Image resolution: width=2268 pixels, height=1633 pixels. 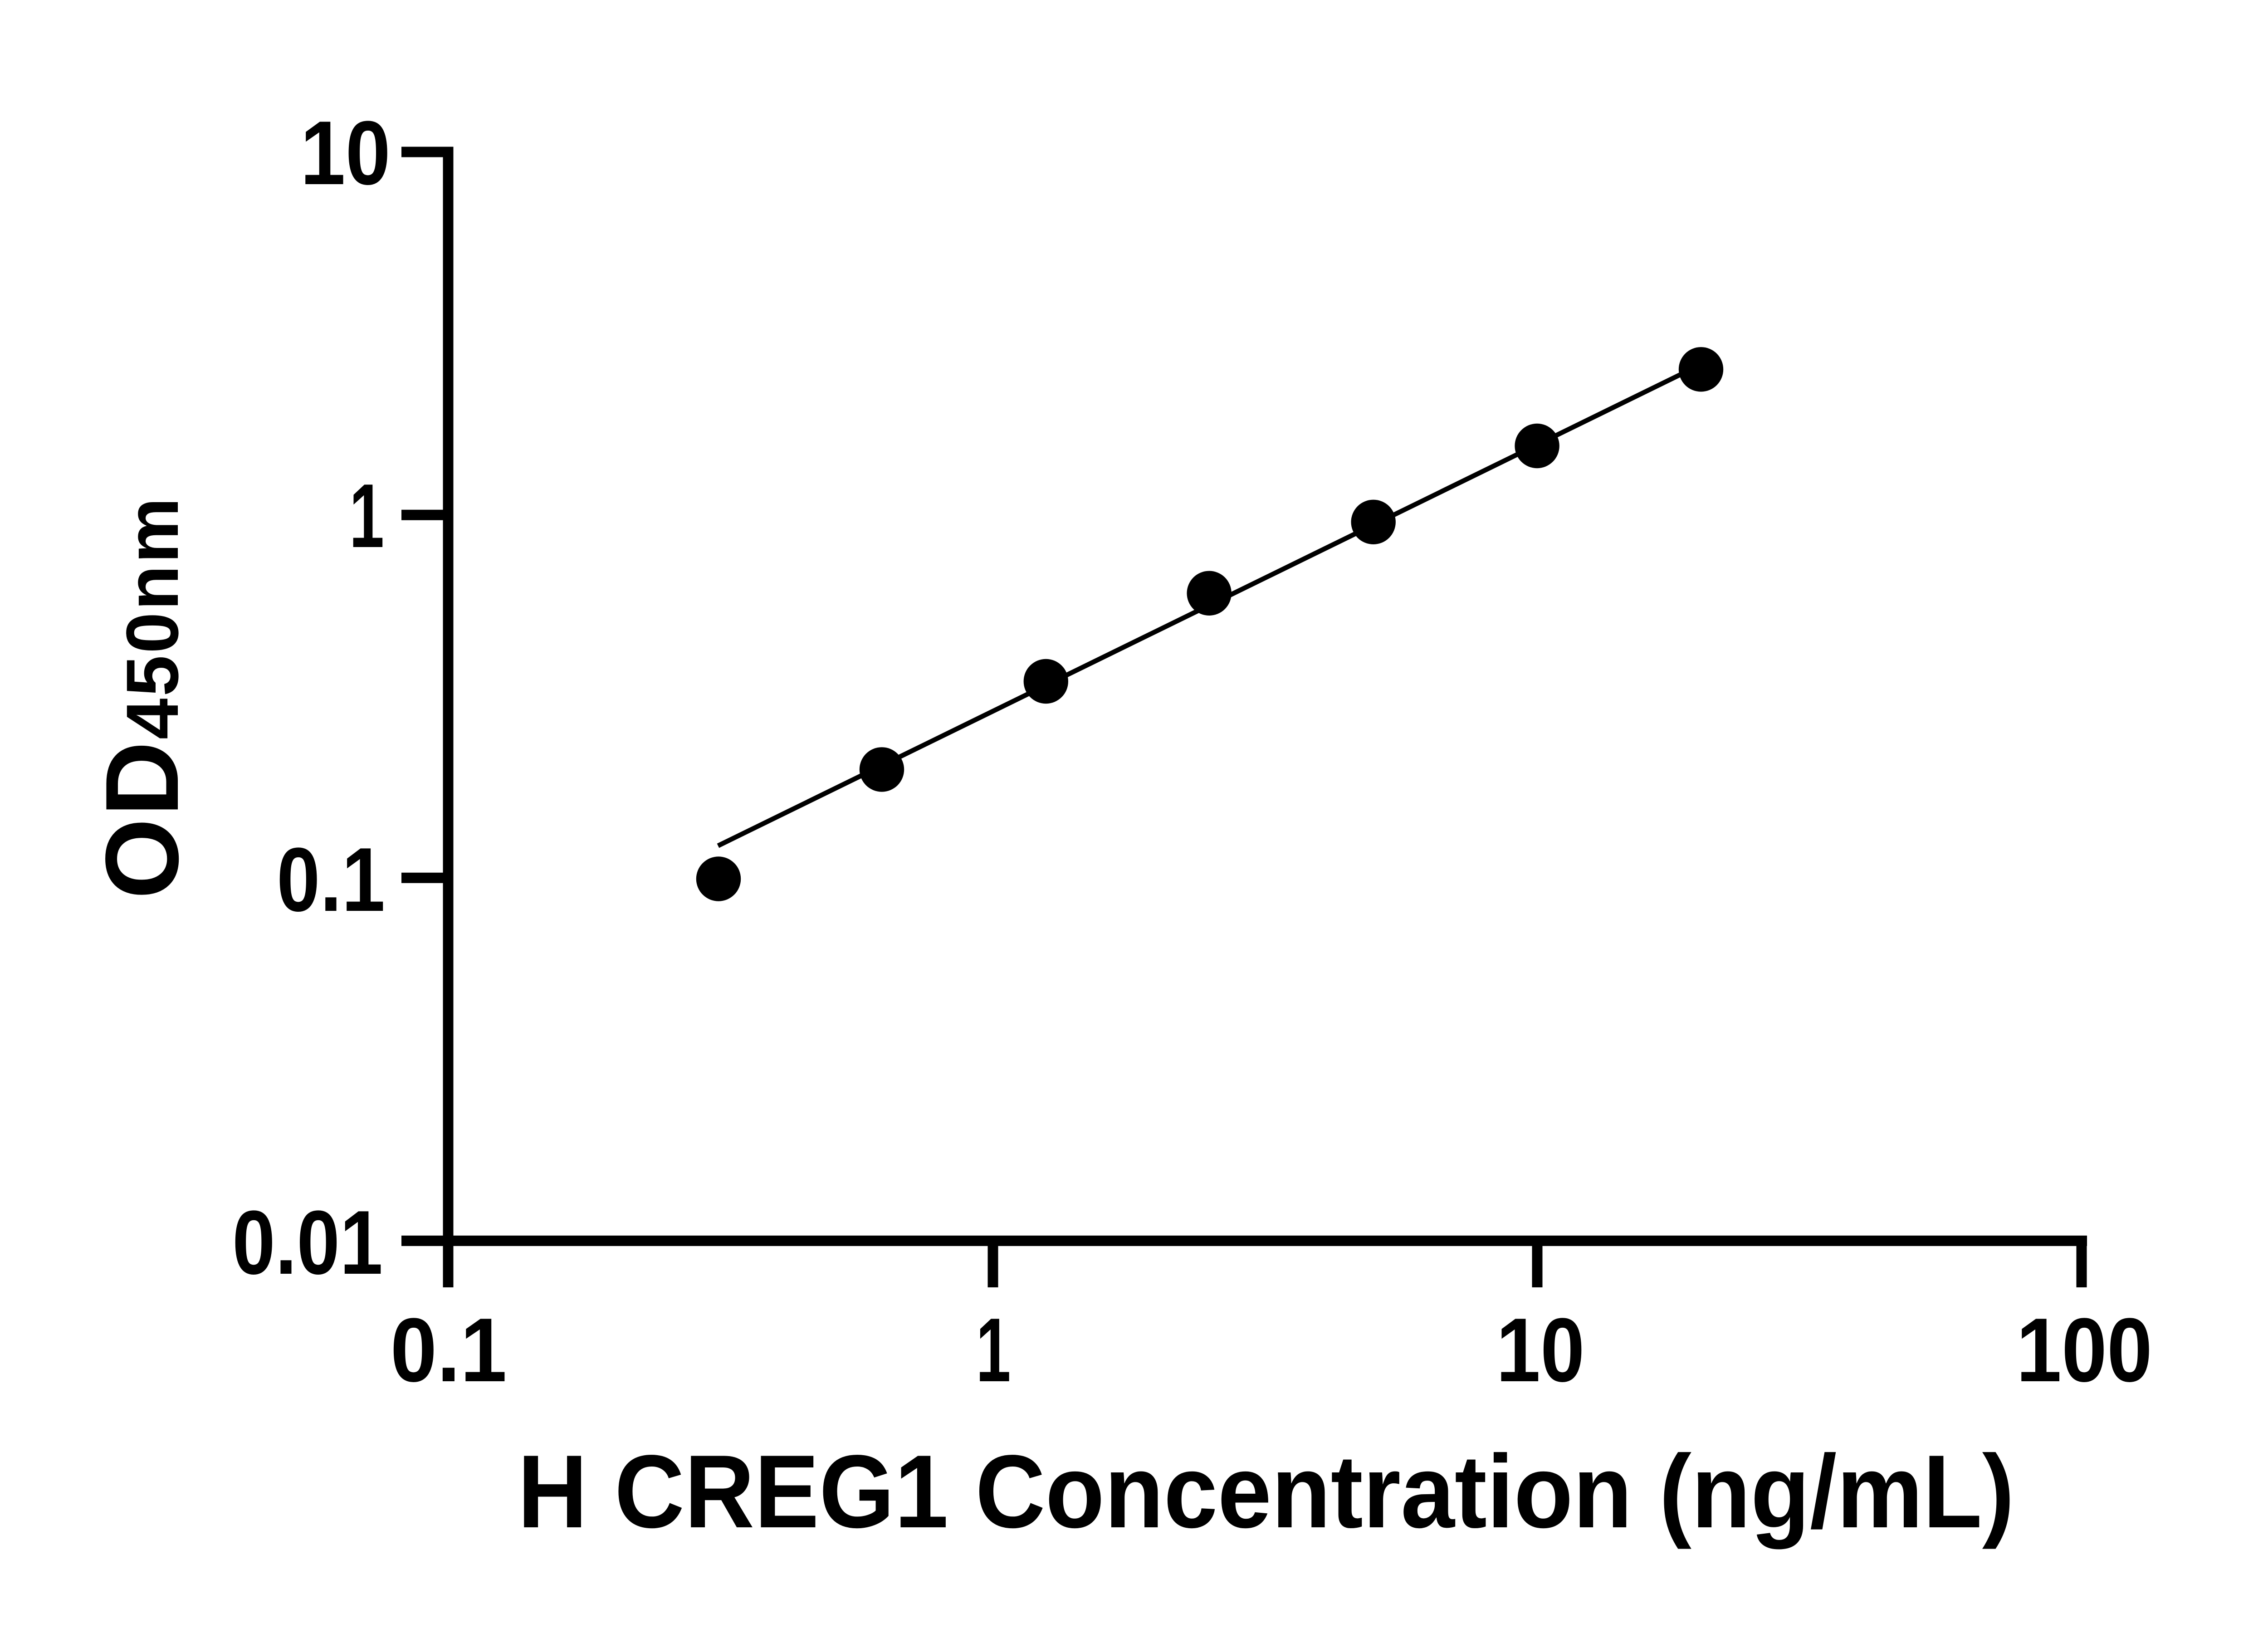 I want to click on svg-text: 100, so click(x=2084, y=1350).